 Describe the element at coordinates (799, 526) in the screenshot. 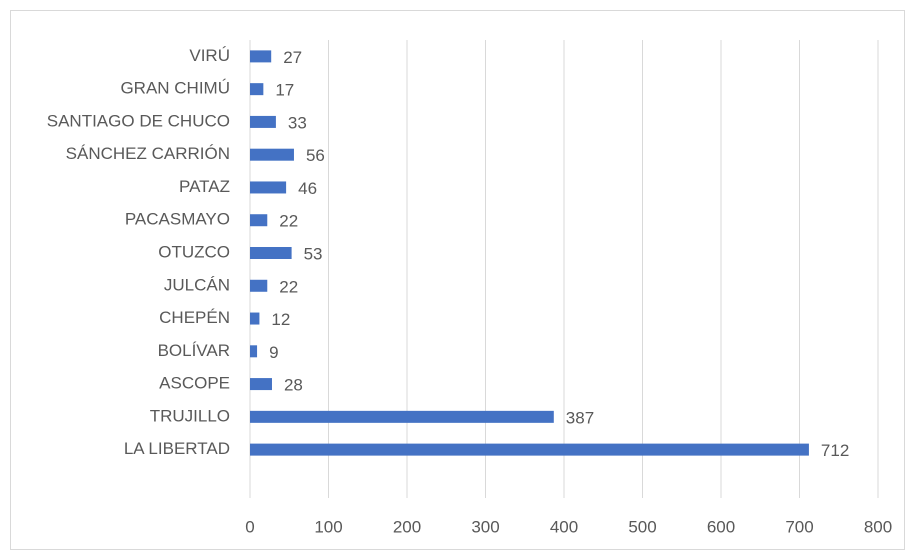

I see `x-tick-label: 700` at that location.